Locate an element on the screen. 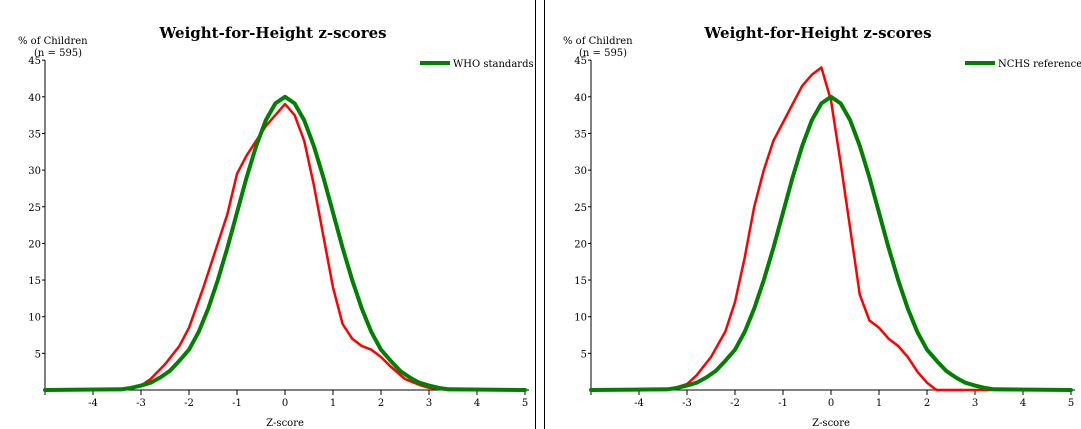 Image resolution: width=1081 pixels, height=429 pixels. legend-label: WHO standards is located at coordinates (493, 64).